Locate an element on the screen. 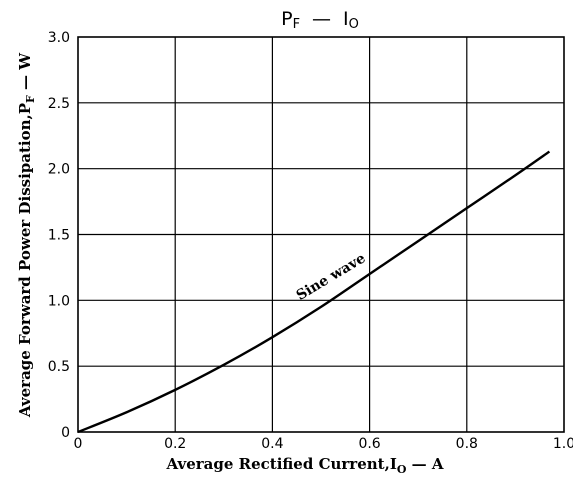 This screenshot has height=477, width=573. y-tick-label: 1.0 is located at coordinates (59, 301).